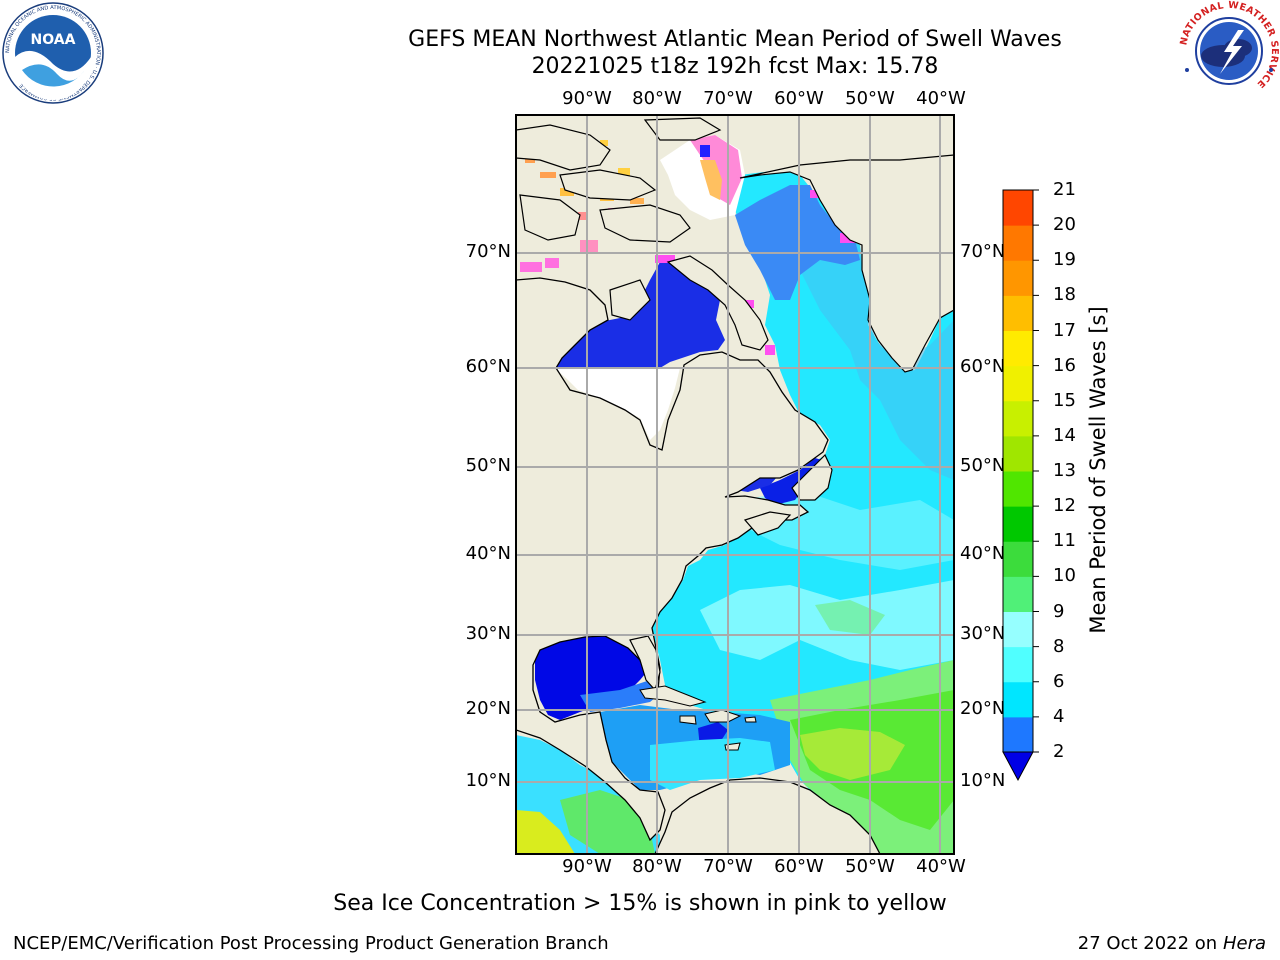 The height and width of the screenshot is (960, 1280). What do you see at coordinates (941, 866) in the screenshot?
I see `lon-label-bottom-40w: 40°W` at bounding box center [941, 866].